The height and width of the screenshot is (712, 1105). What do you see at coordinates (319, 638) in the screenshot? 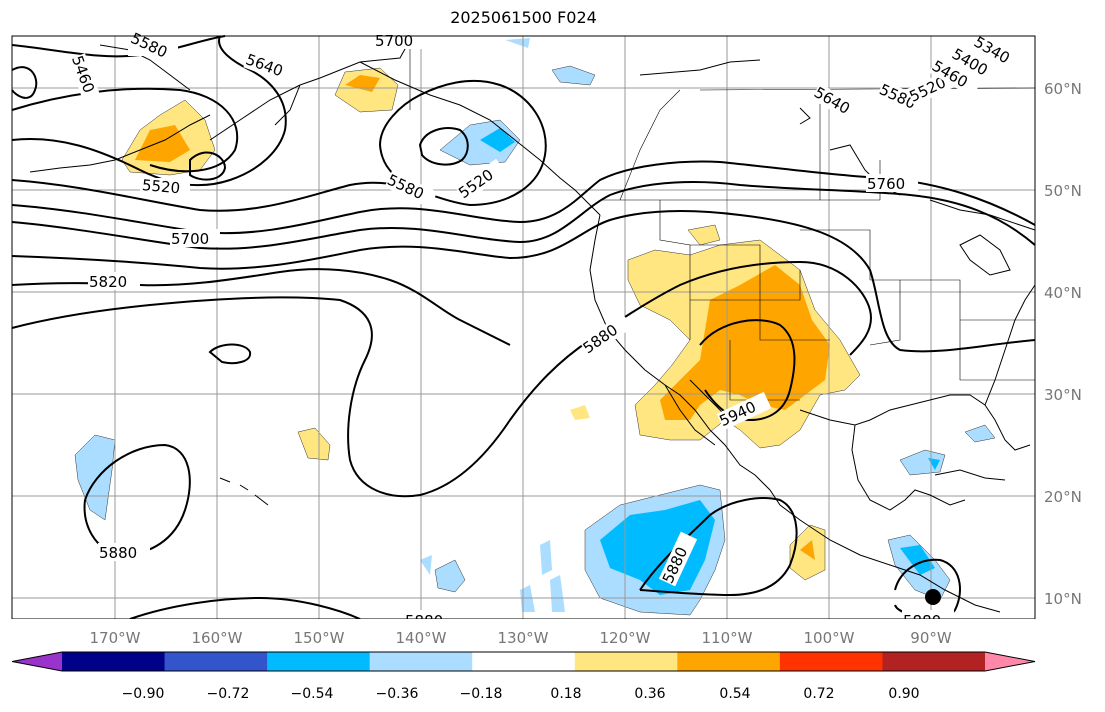
I see `lon-label: 150°W` at bounding box center [319, 638].